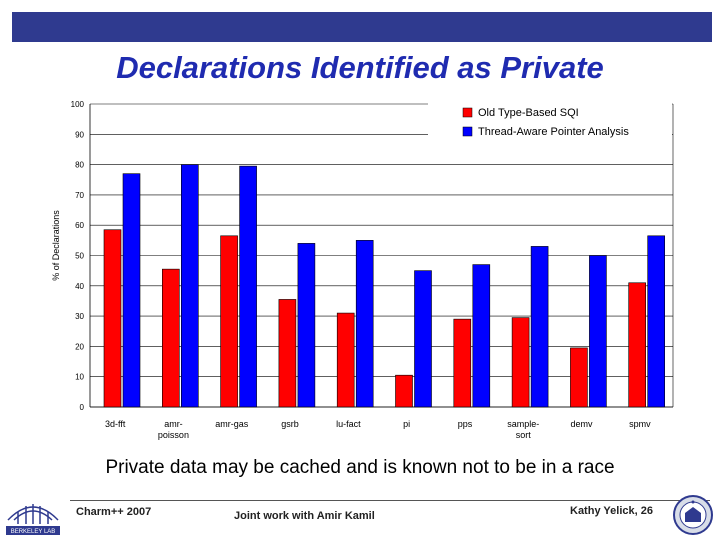 The image size is (720, 540). I want to click on y-tick-label: 10, so click(79, 377).